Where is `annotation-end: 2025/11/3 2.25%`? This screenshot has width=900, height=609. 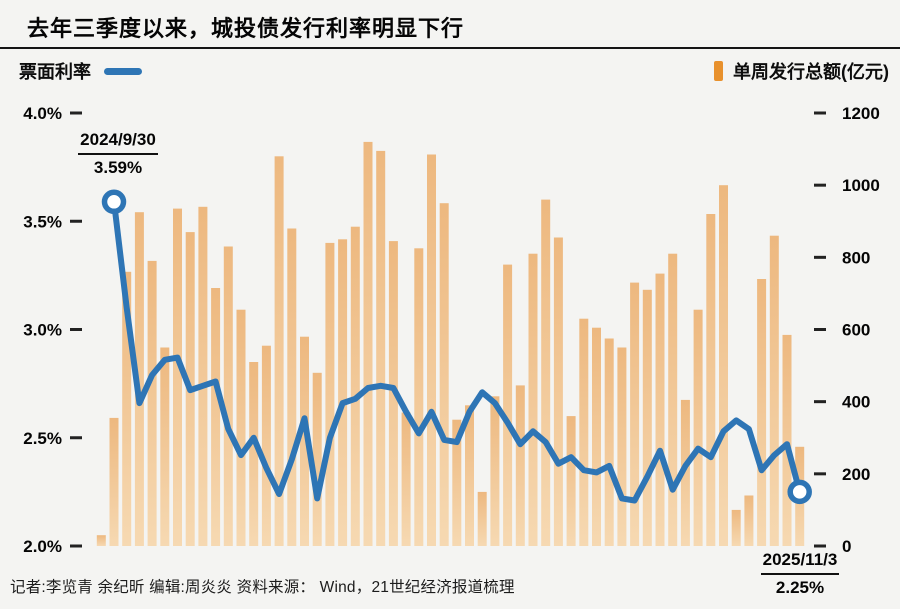
annotation-end: 2025/11/3 2.25% is located at coordinates (800, 574).